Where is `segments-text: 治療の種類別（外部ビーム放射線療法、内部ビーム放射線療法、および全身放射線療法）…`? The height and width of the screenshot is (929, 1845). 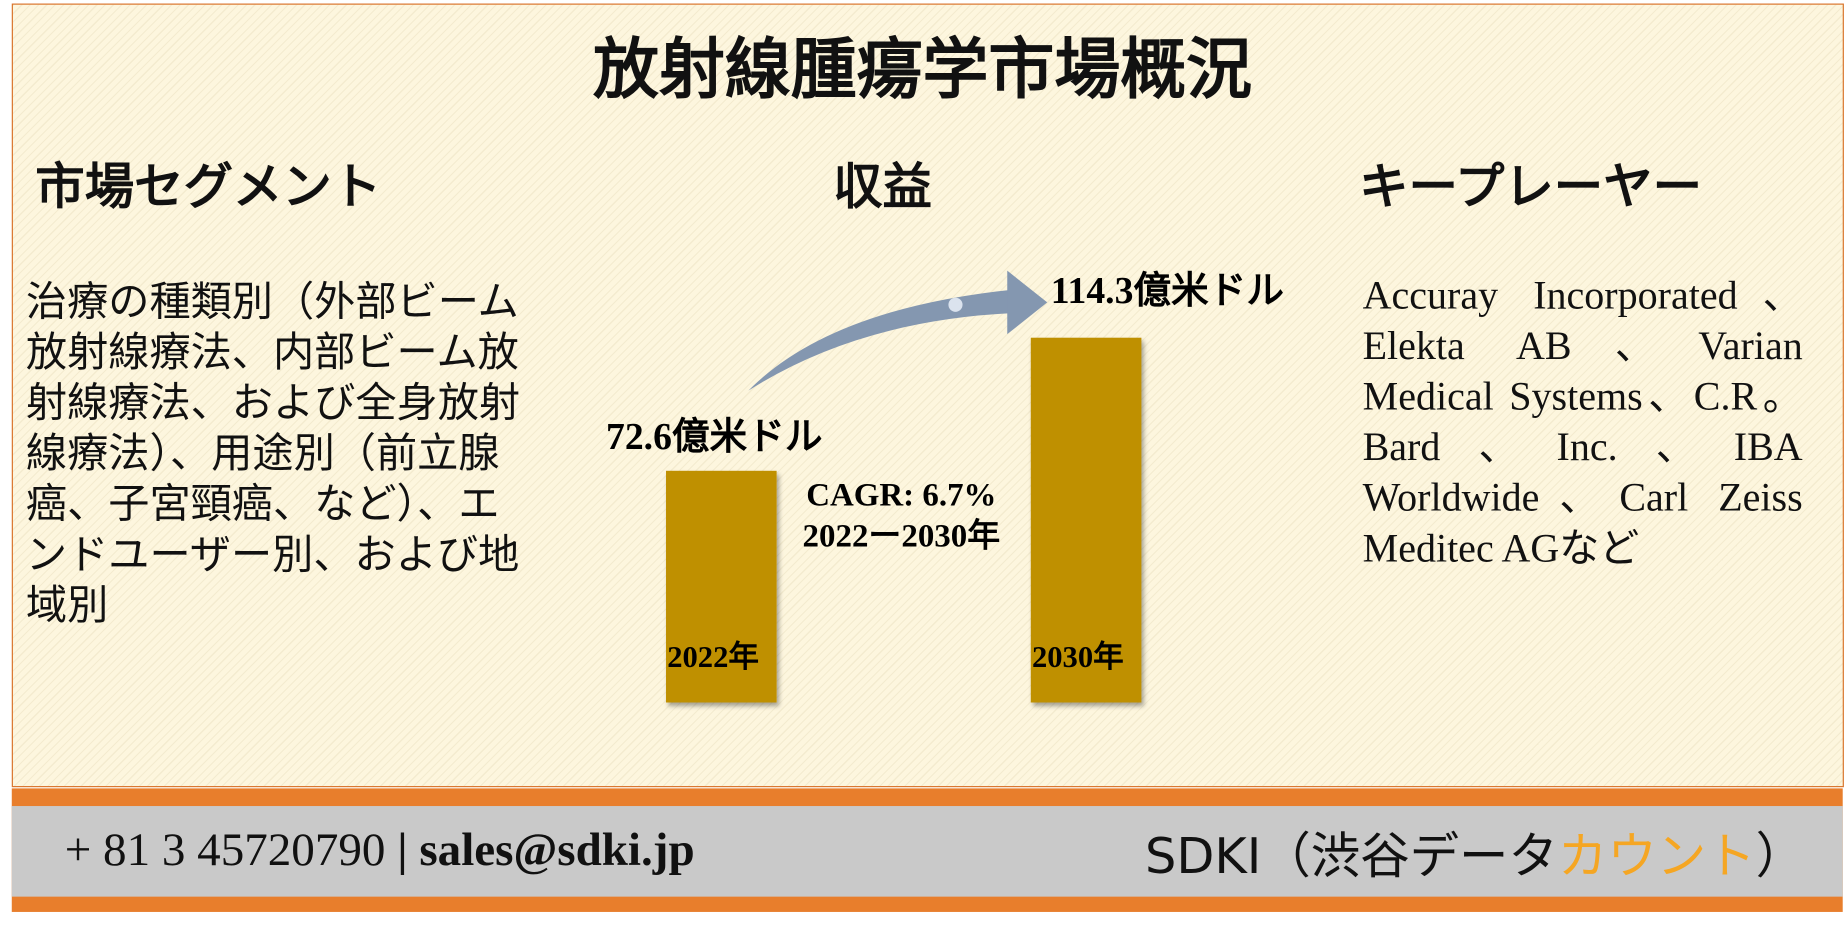 segments-text: 治療の種類別（外部ビーム放射線療法、内部ビーム放射線療法、および全身放射線療法）… is located at coordinates (273, 453).